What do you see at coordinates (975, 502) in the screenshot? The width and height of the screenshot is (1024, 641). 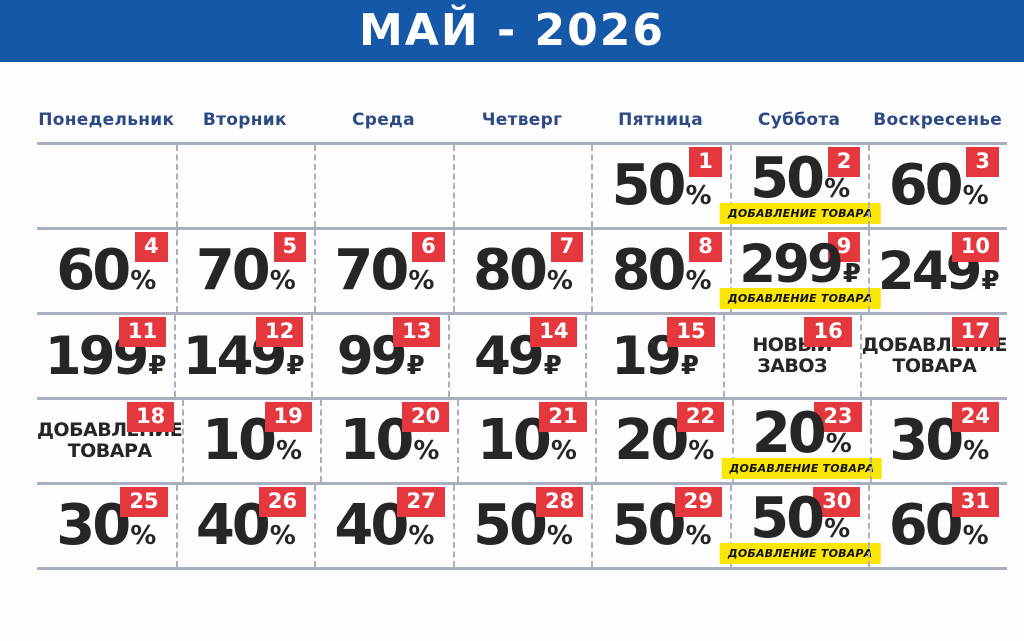 I see `date-badge: 31` at bounding box center [975, 502].